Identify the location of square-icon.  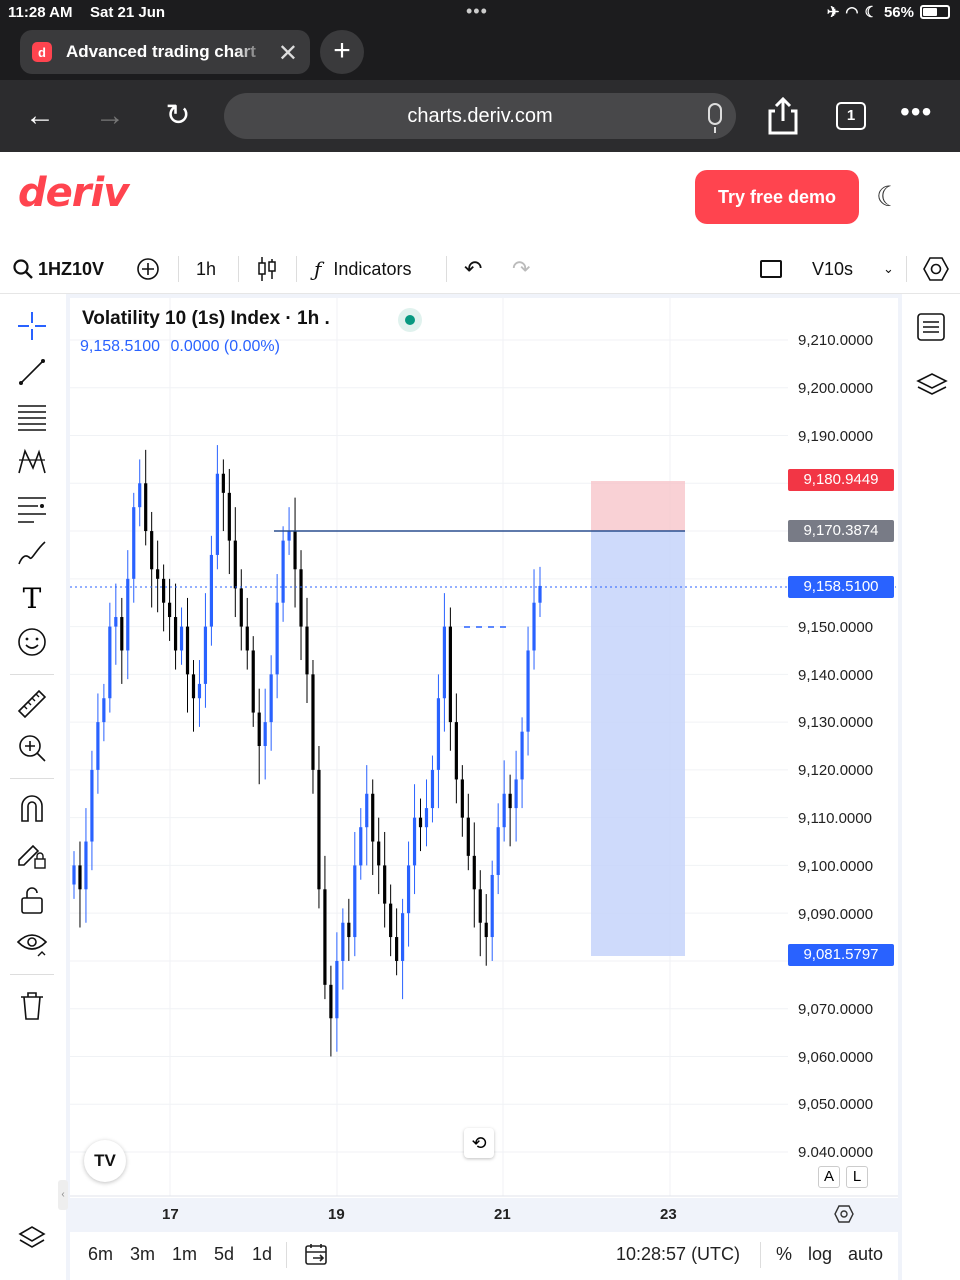
(771, 269).